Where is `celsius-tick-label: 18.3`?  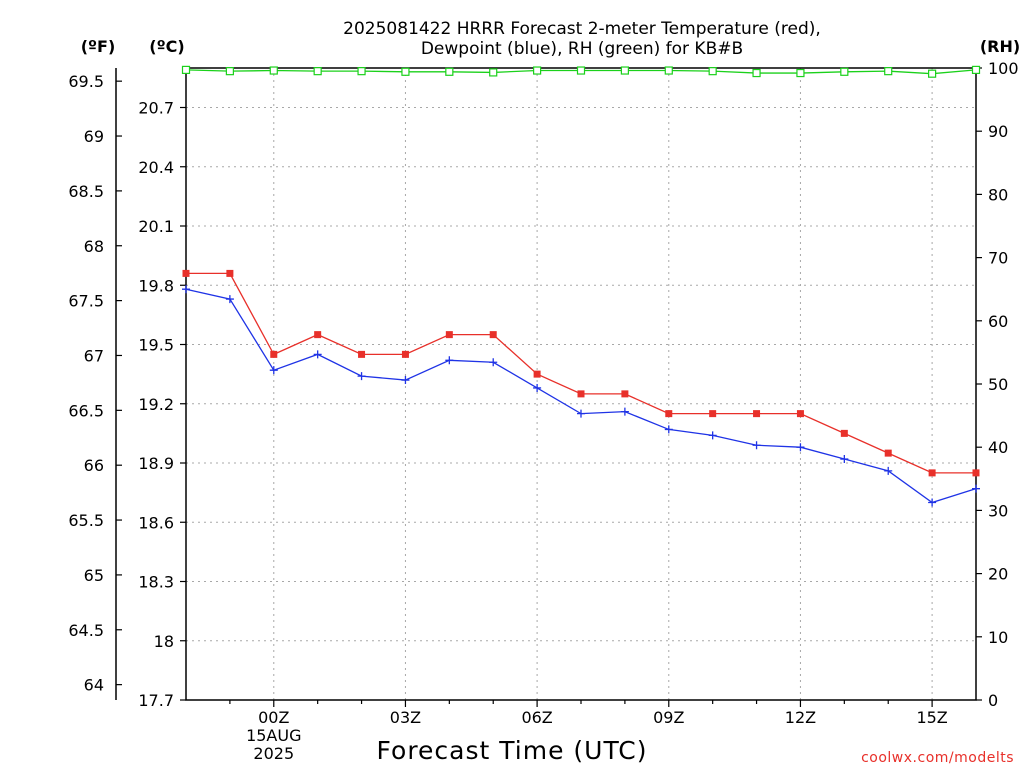 celsius-tick-label: 18.3 is located at coordinates (156, 582).